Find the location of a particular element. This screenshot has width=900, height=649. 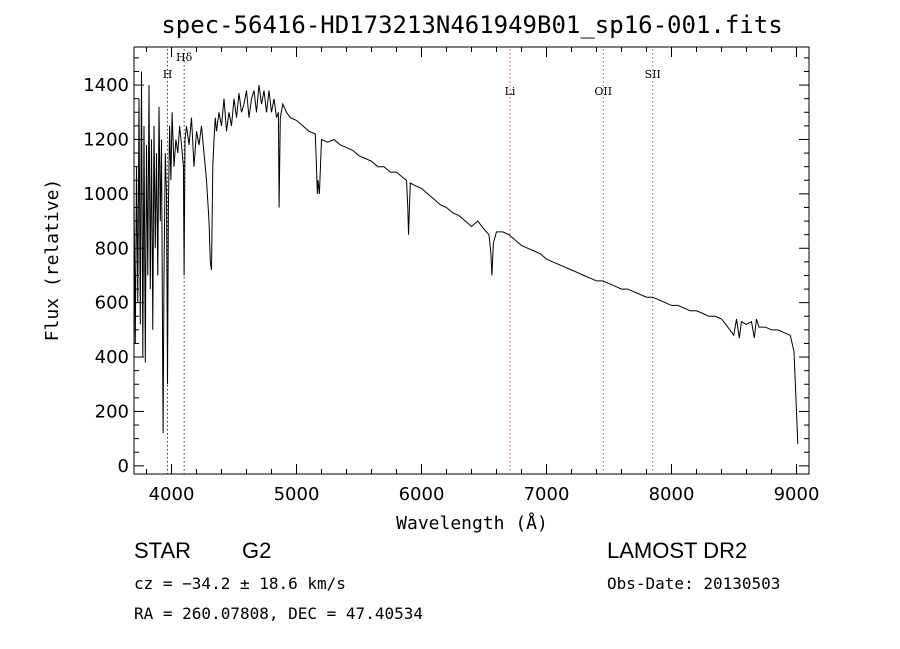

x-axis-label: Wavelength (Å) is located at coordinates (472, 523).